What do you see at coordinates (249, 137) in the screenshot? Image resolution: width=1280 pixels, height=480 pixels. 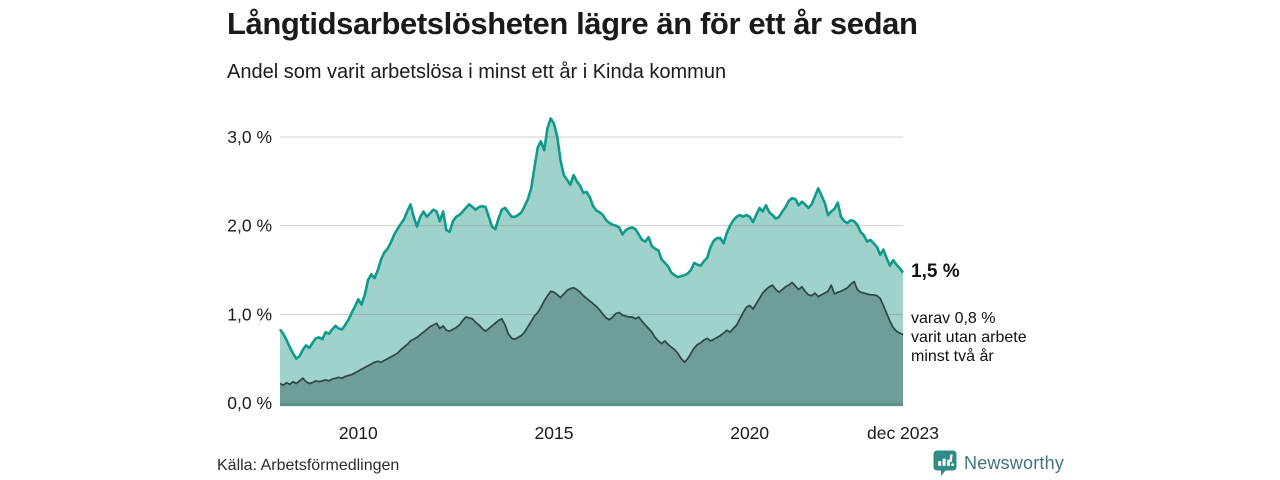 I see `y-tick-label: 3,0 %` at bounding box center [249, 137].